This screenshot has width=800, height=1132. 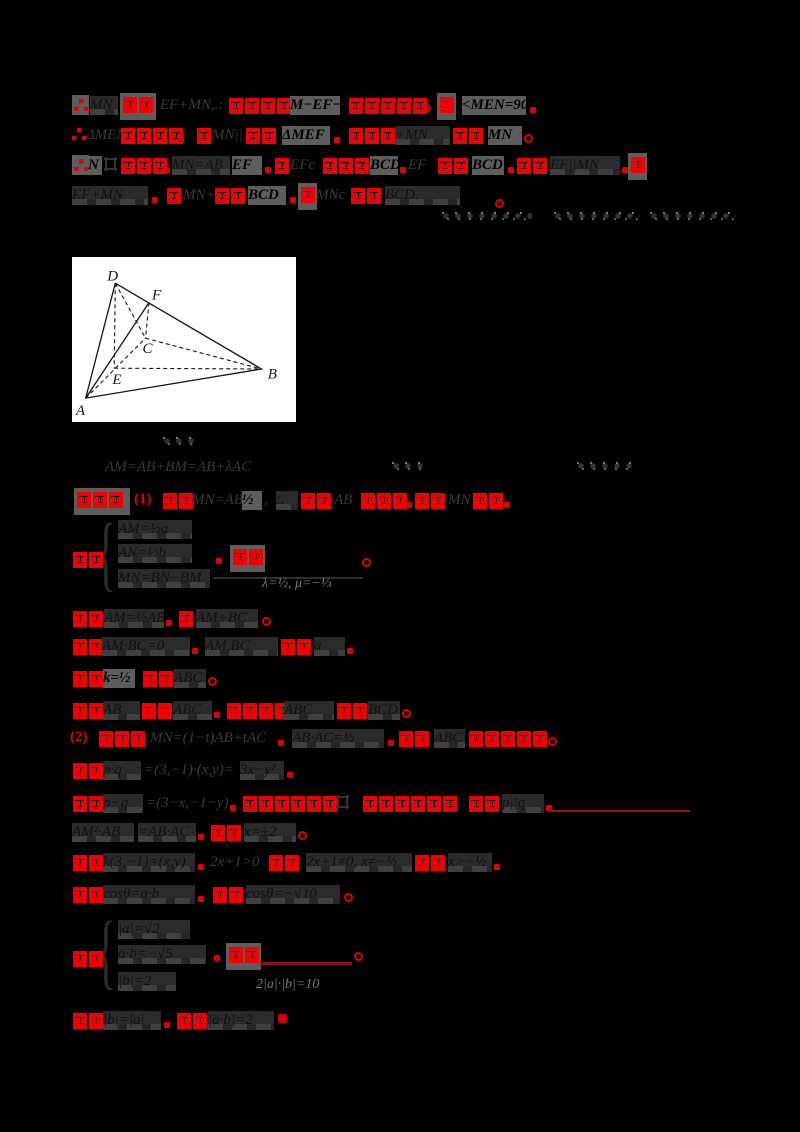 What do you see at coordinates (80, 411) in the screenshot?
I see `svg-text: A` at bounding box center [80, 411].